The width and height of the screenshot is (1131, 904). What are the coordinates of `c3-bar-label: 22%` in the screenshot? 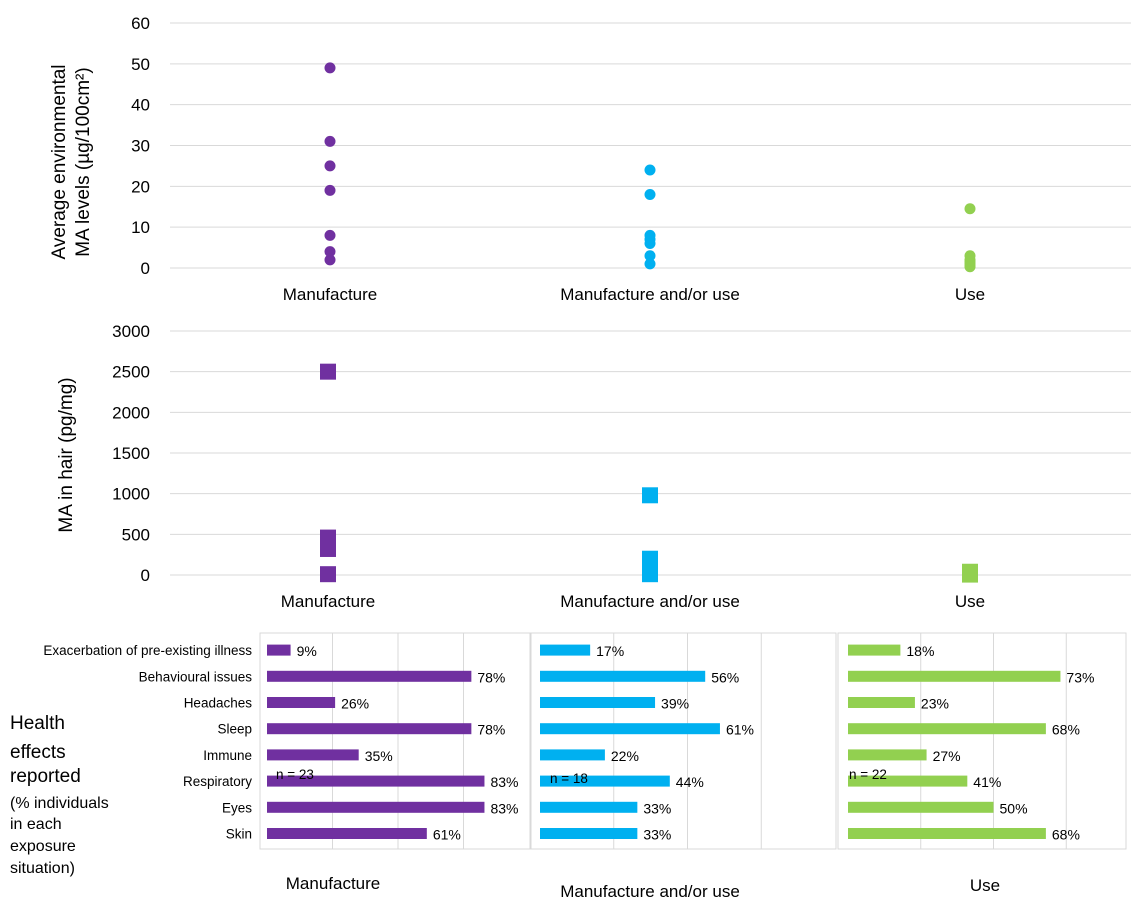 It's located at (625, 756).